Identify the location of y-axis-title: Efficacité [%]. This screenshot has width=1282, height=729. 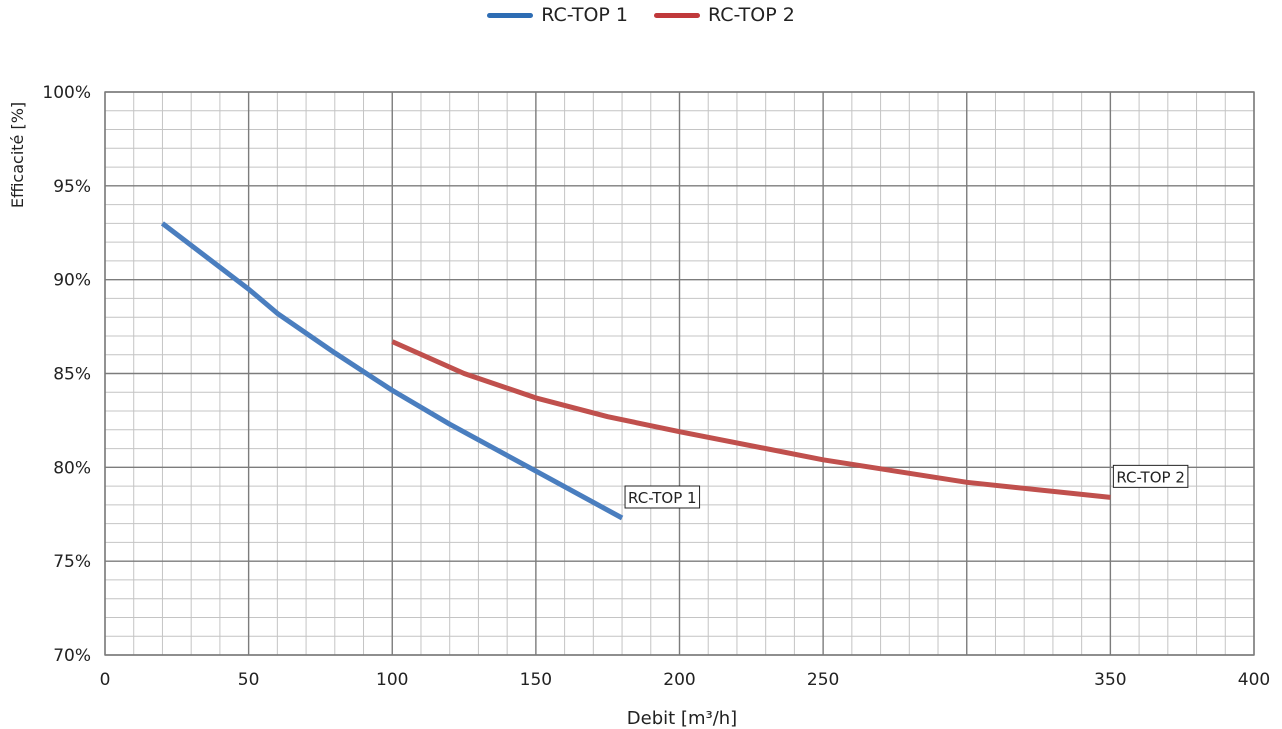
(17, 155).